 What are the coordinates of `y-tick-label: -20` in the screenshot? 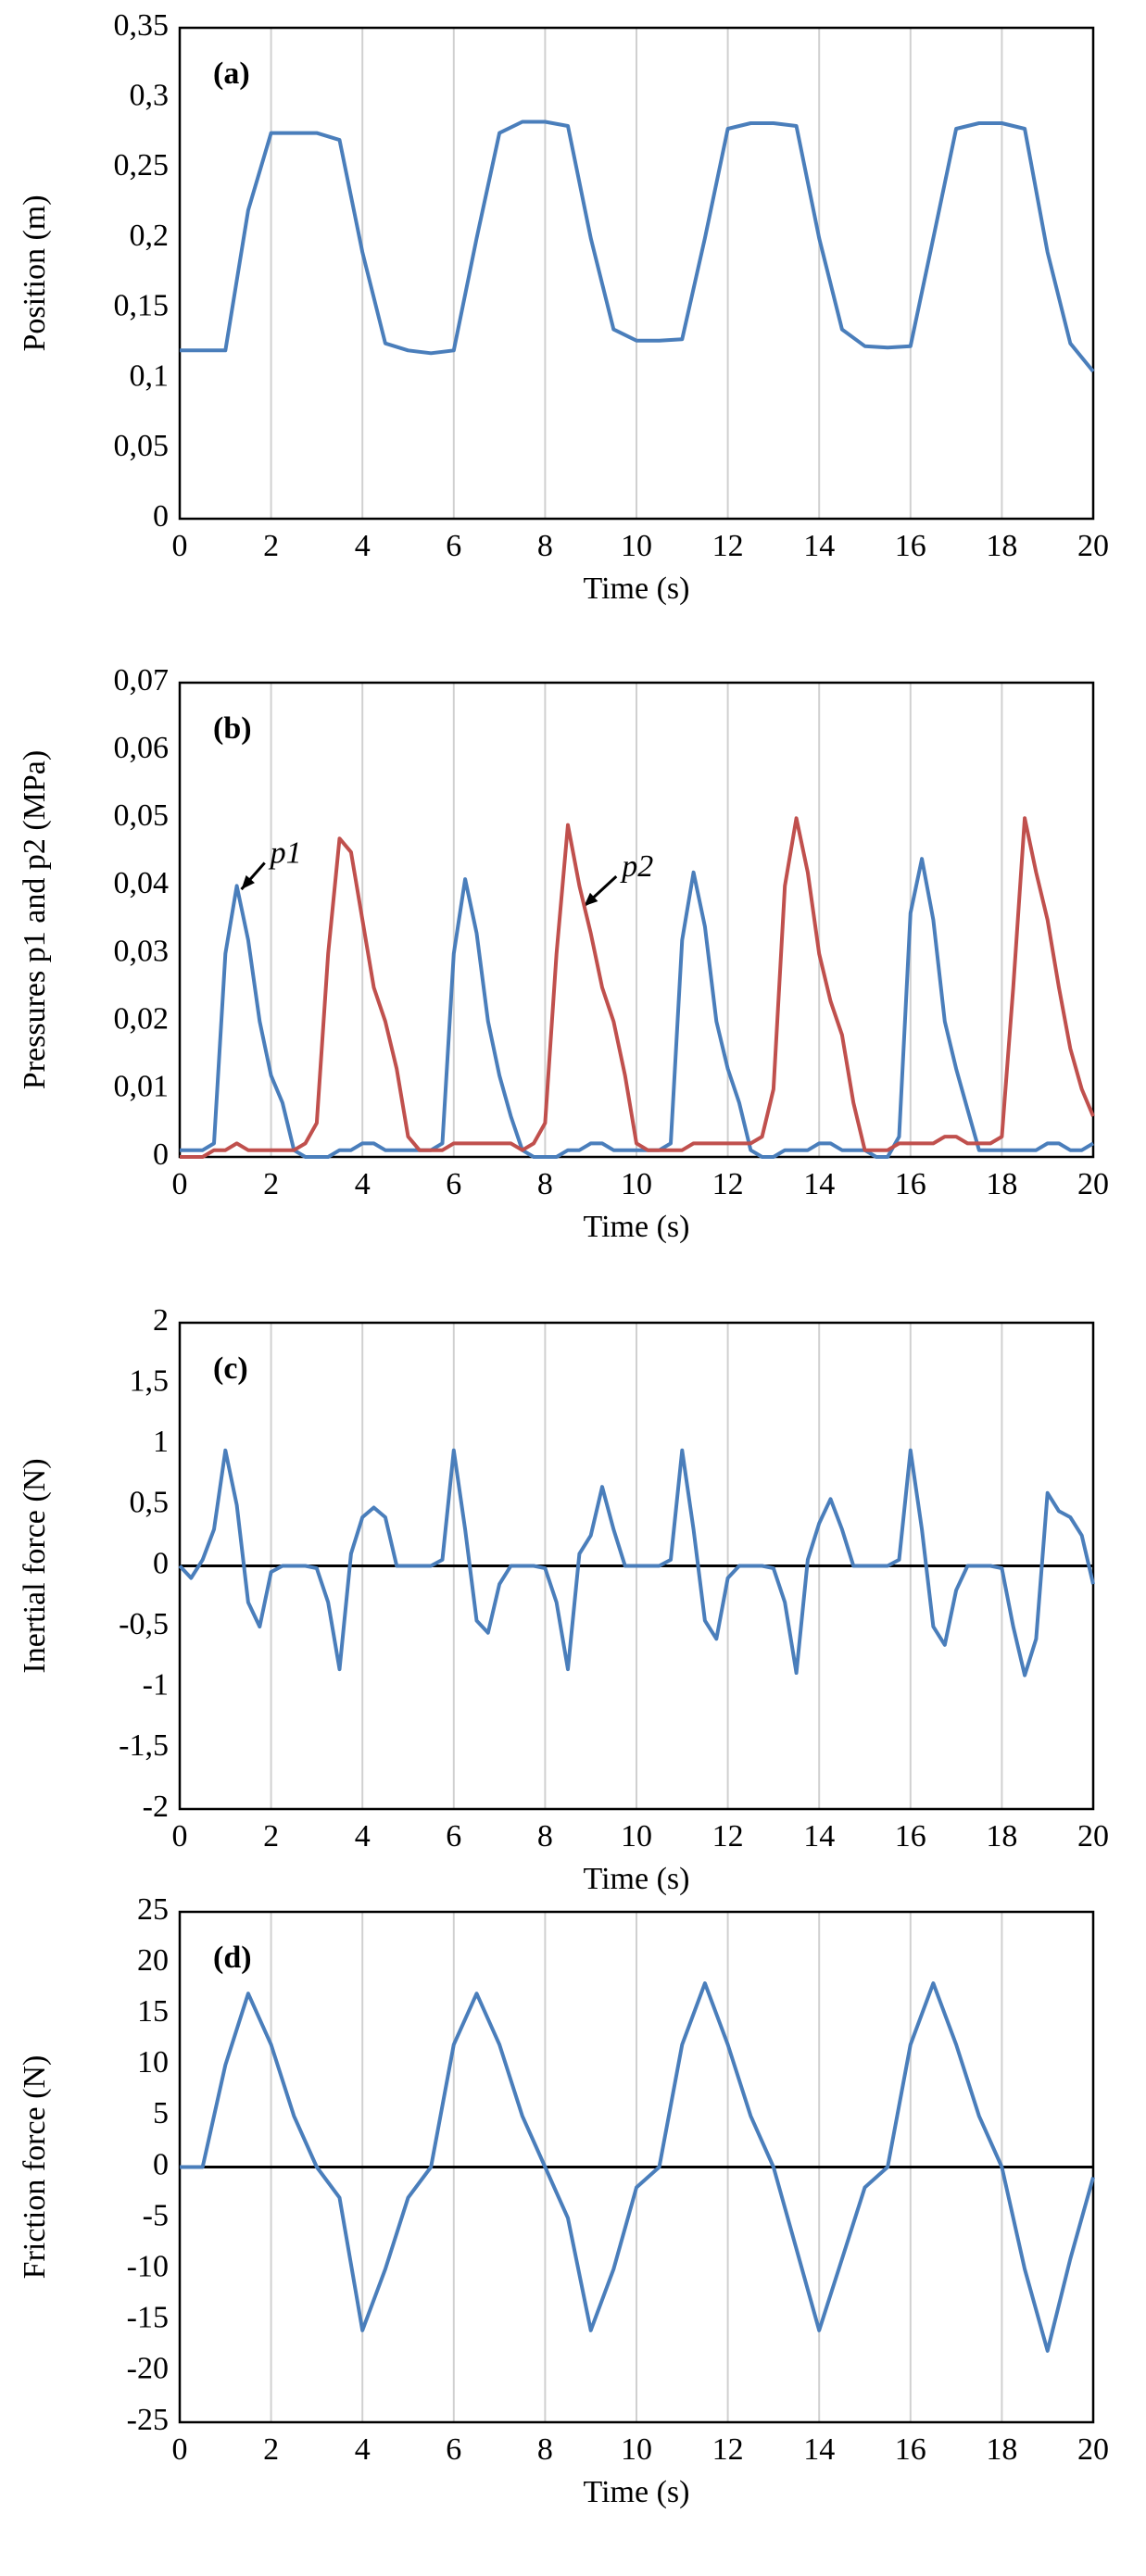 It's located at (148, 2369).